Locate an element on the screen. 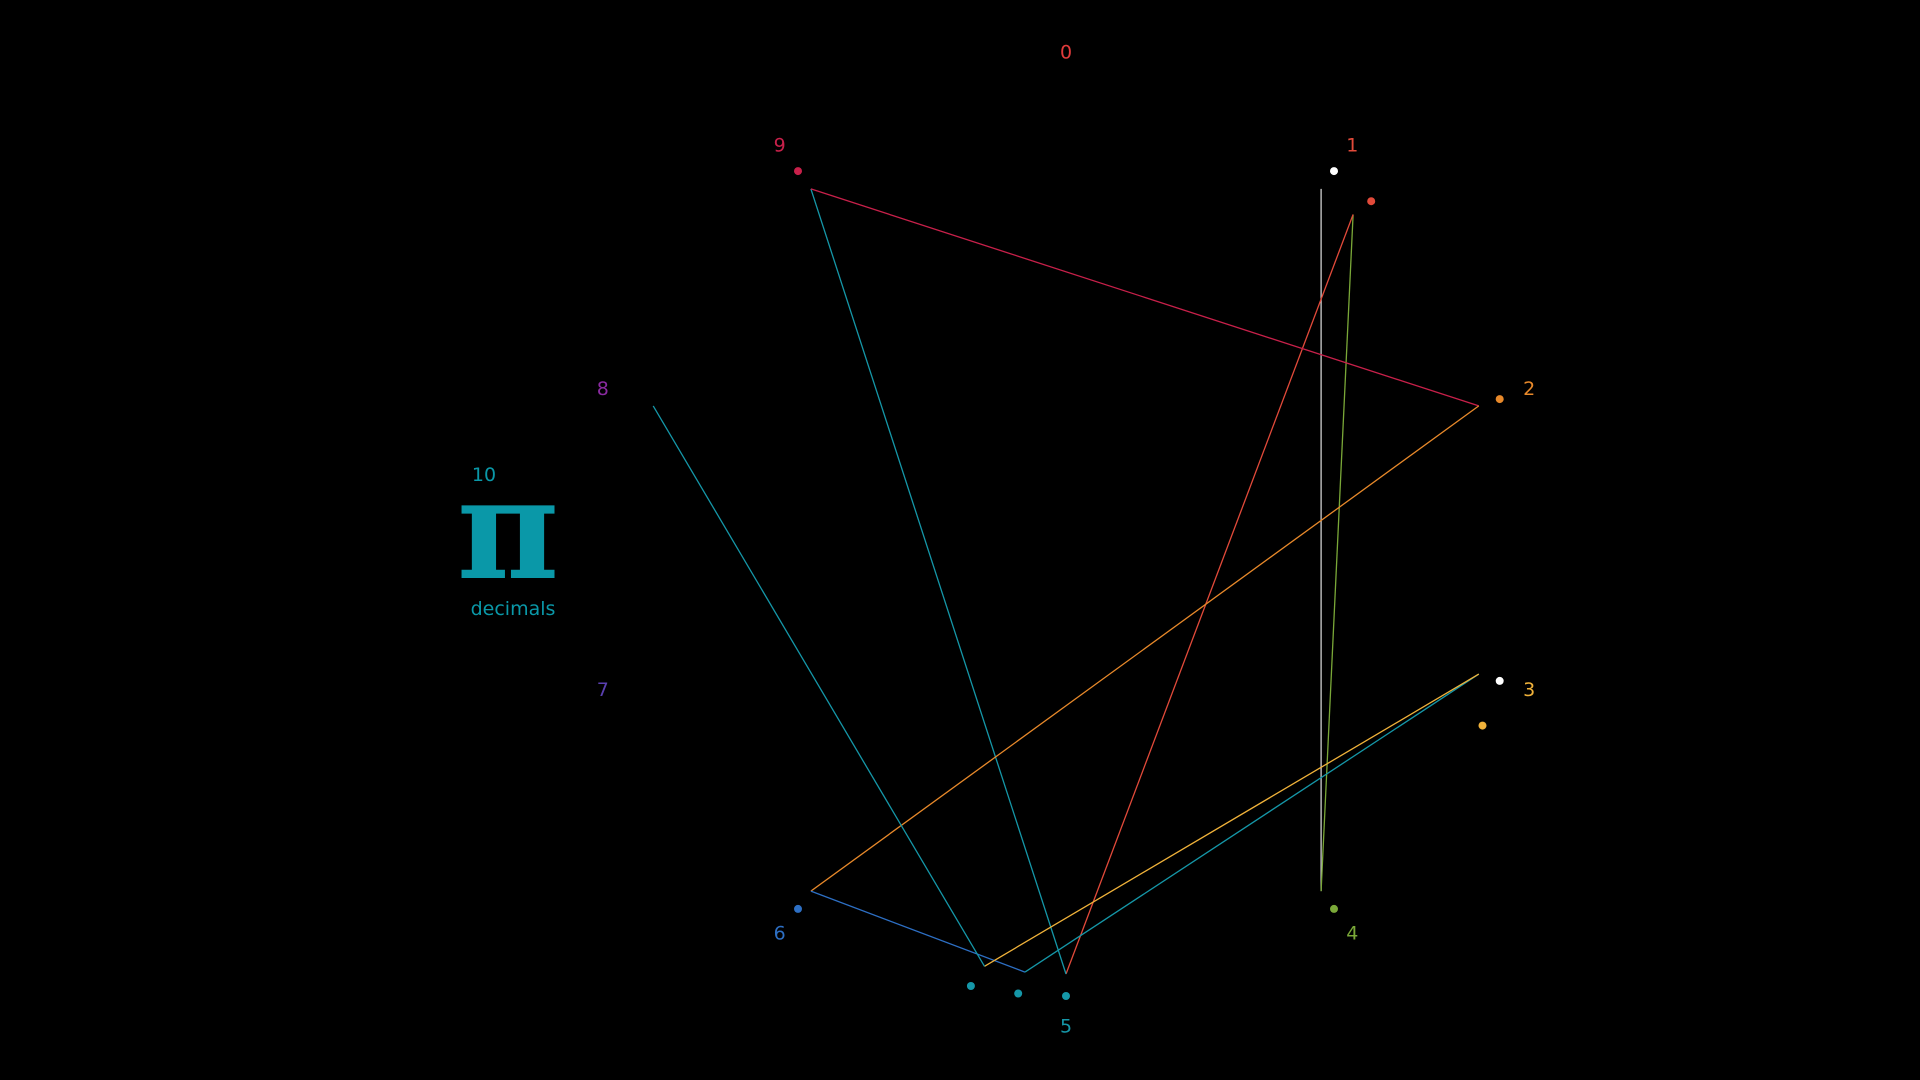  digit-label-1: 1 is located at coordinates (1352, 146).